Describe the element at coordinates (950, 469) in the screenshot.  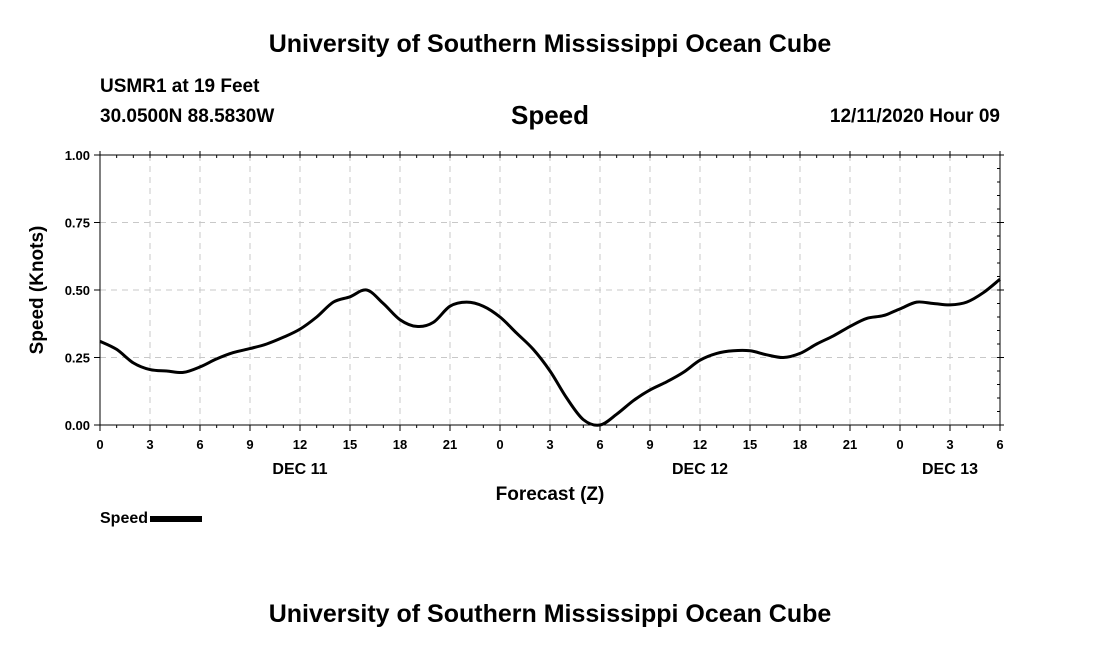
I see `day-label: DEC 13` at that location.